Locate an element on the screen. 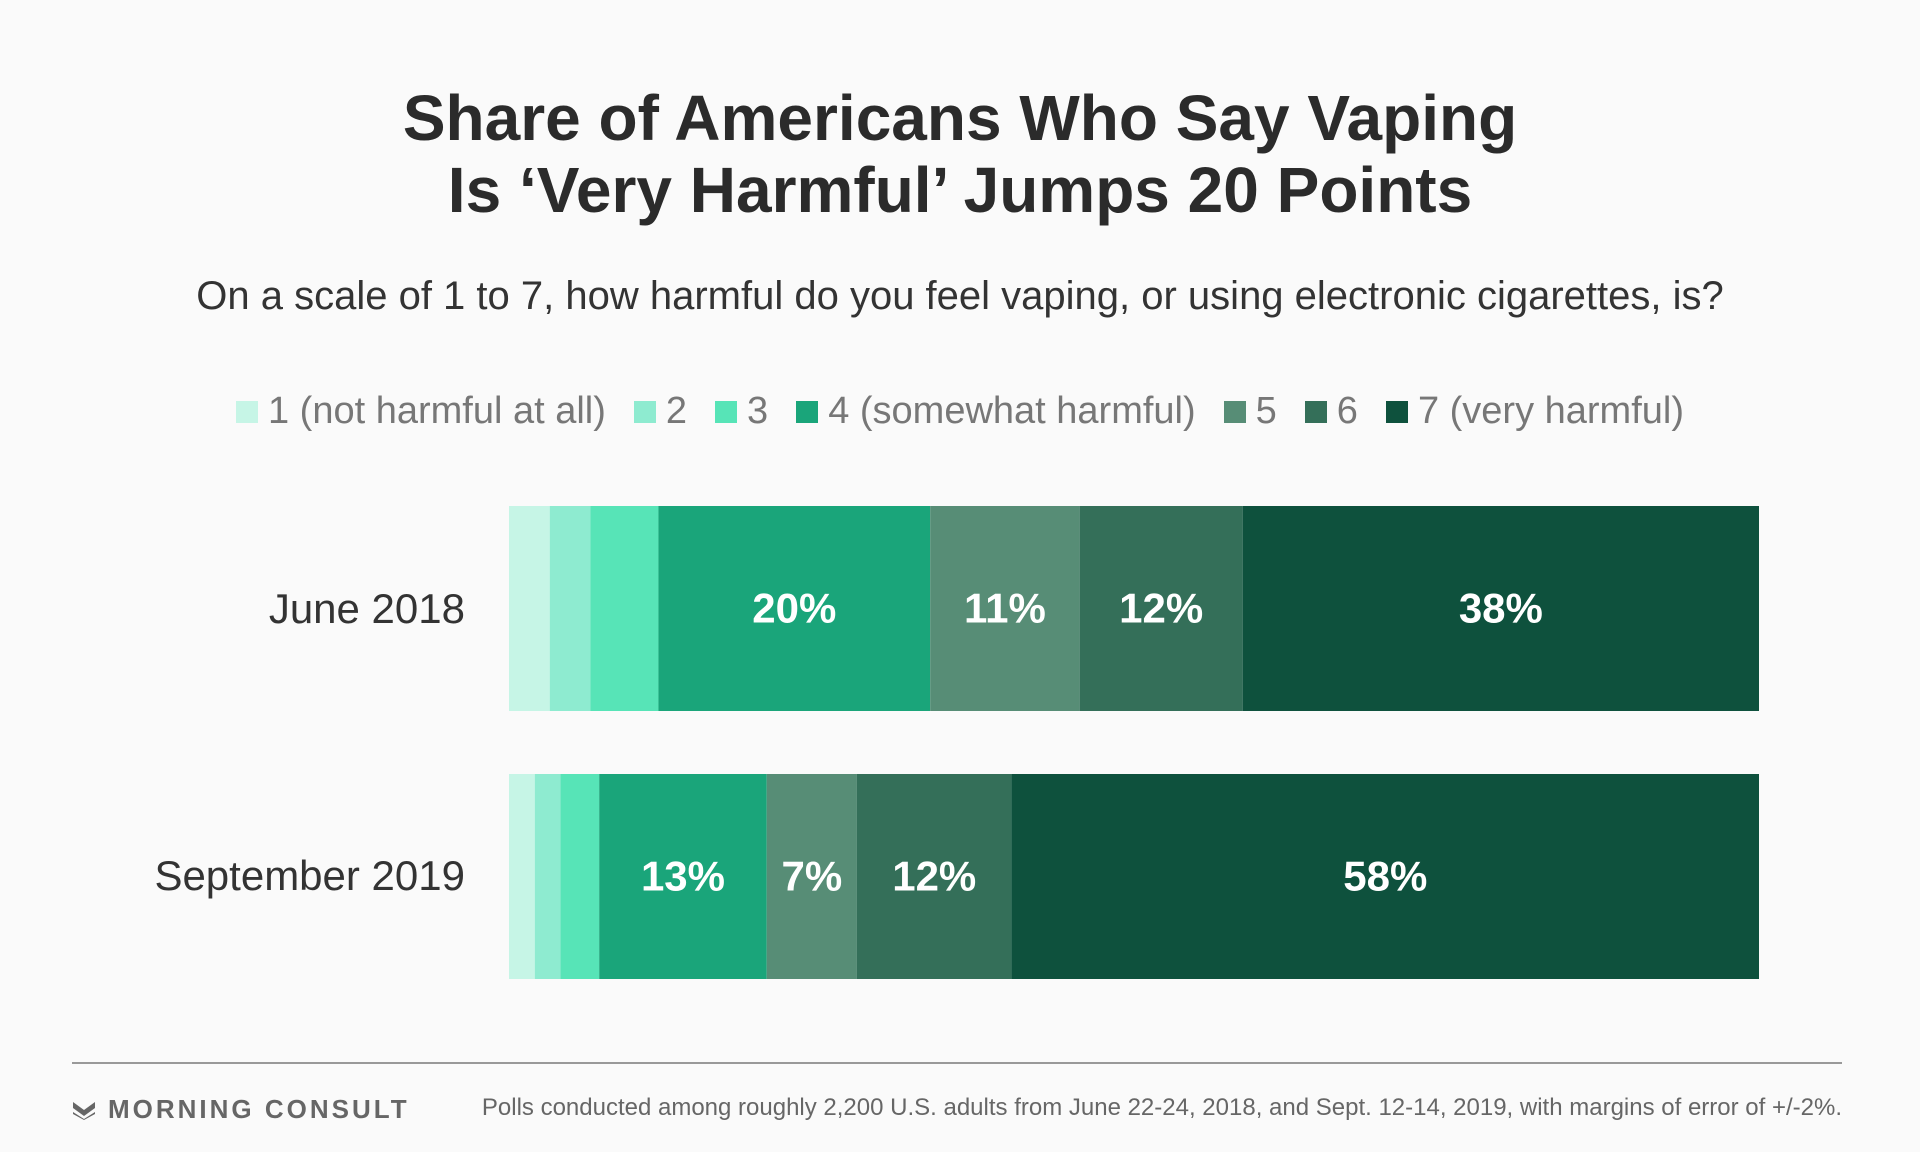  data-label-row1-level6: 12% is located at coordinates (1161, 608).